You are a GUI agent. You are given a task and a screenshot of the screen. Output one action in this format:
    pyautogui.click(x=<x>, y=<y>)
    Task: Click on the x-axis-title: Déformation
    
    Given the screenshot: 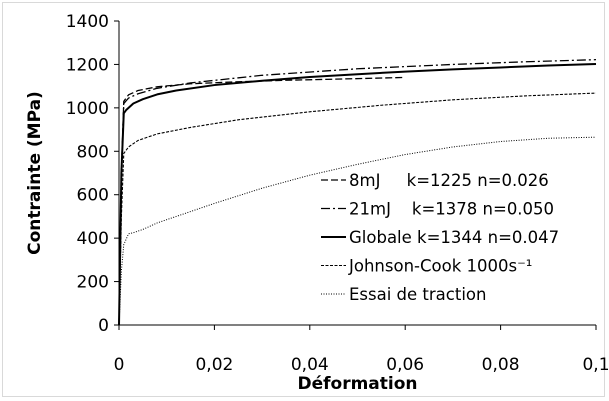 What is the action you would take?
    pyautogui.click(x=357, y=384)
    